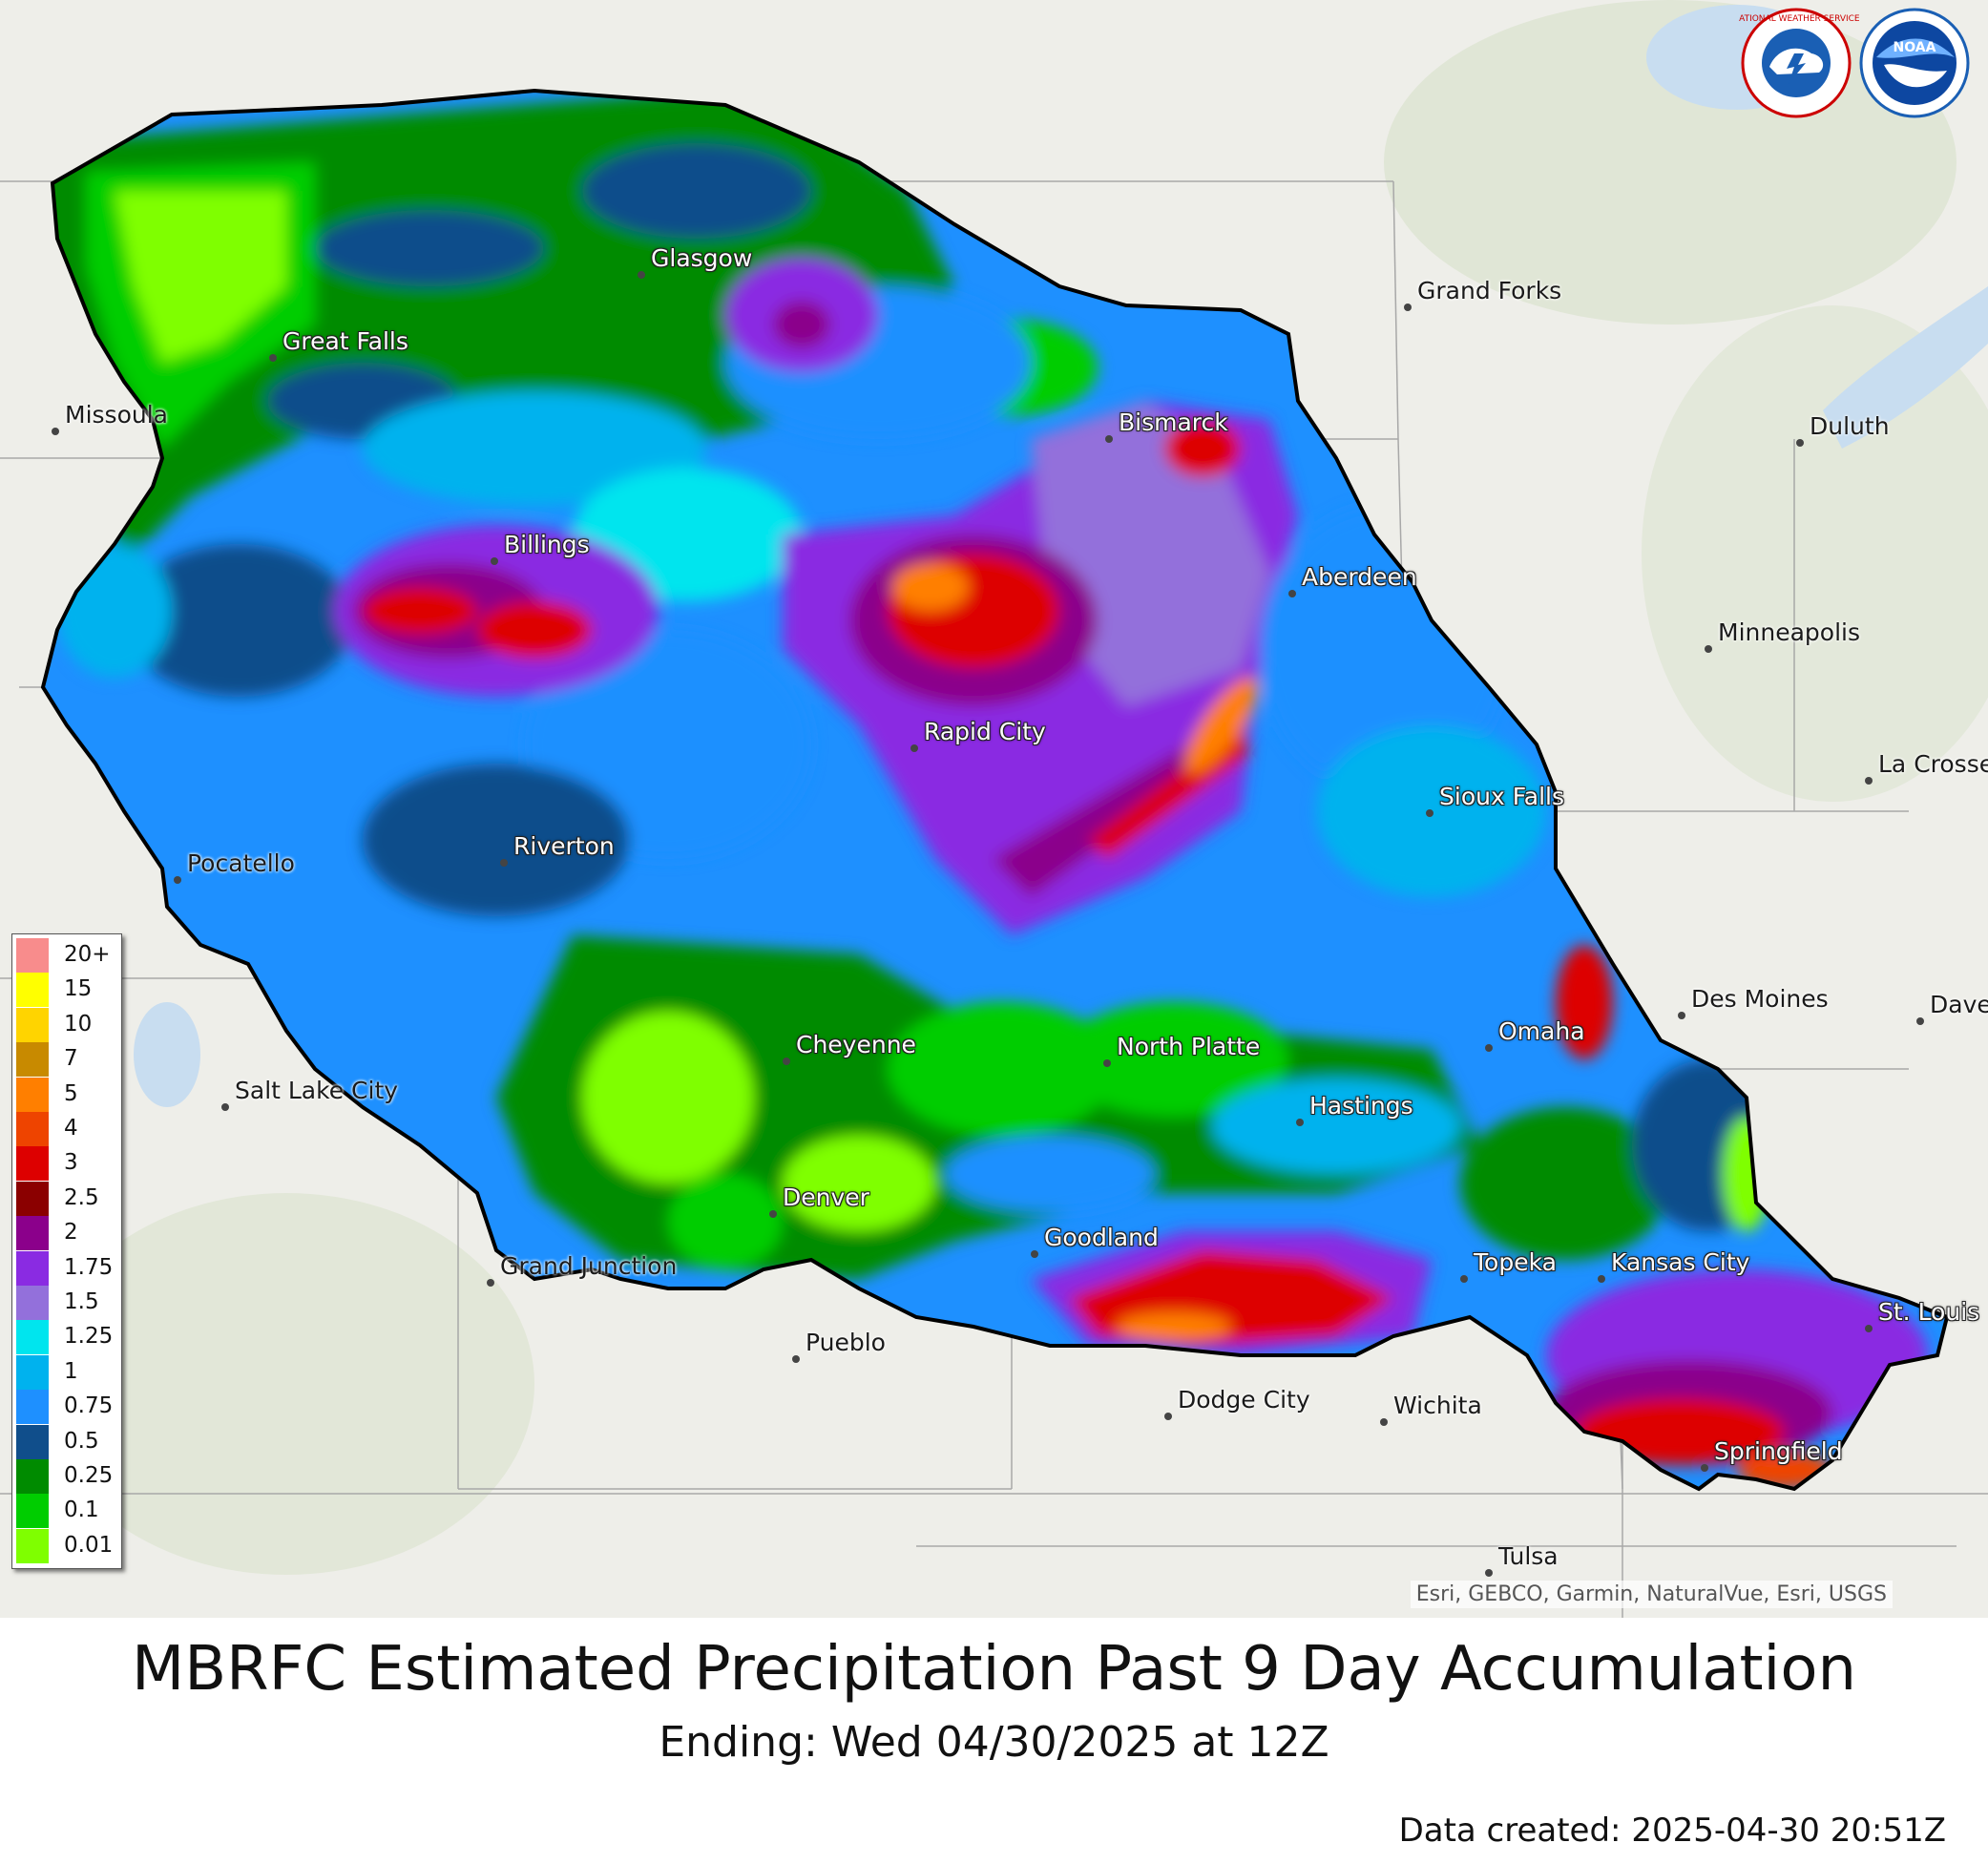  I want to click on legend-label: 1, so click(71, 1371).